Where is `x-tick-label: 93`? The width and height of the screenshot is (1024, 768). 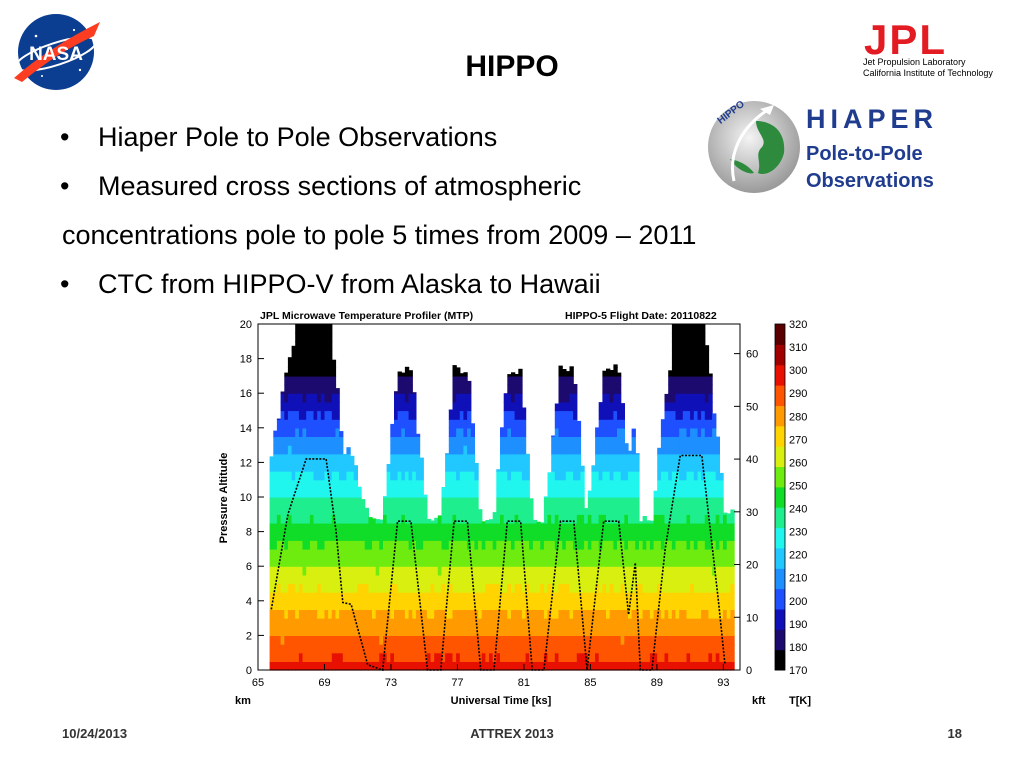 x-tick-label: 93 is located at coordinates (723, 683).